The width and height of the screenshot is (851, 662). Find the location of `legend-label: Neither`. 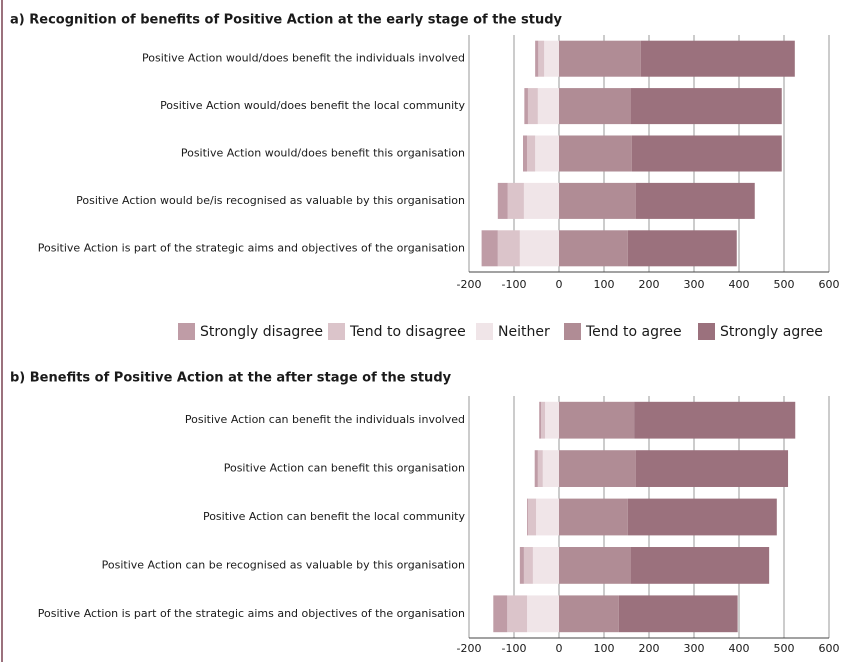

legend-label: Neither is located at coordinates (524, 332).